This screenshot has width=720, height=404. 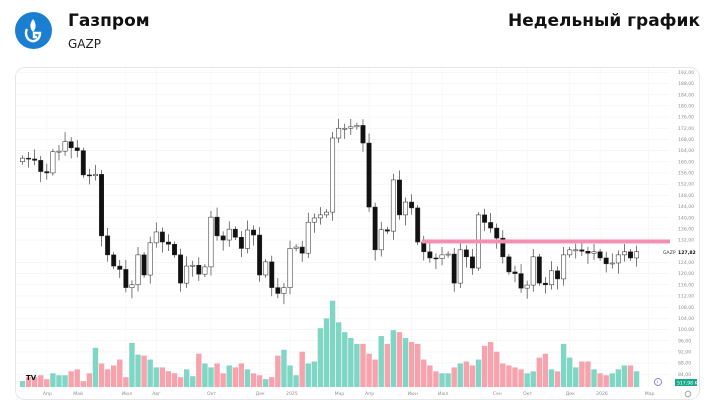 I want to click on y-tick-label: 184,00, so click(x=686, y=95).